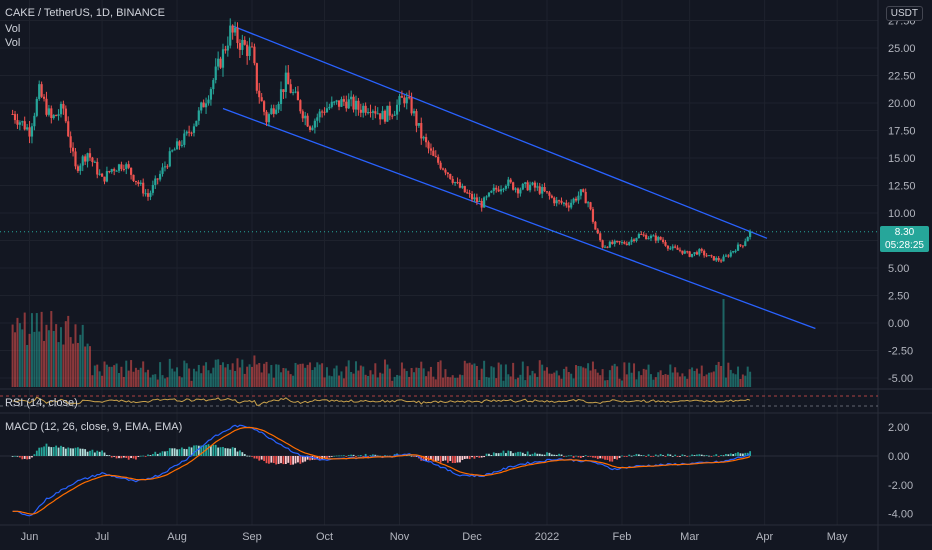 Image resolution: width=932 pixels, height=550 pixels. Describe the element at coordinates (472, 537) in the screenshot. I see `time-axis-label: Dec` at that location.